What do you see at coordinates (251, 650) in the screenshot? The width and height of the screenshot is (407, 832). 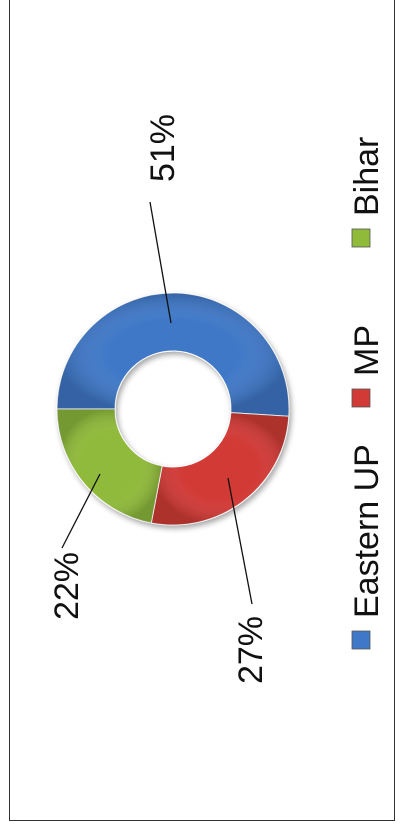 I see `data-label: 27%` at bounding box center [251, 650].